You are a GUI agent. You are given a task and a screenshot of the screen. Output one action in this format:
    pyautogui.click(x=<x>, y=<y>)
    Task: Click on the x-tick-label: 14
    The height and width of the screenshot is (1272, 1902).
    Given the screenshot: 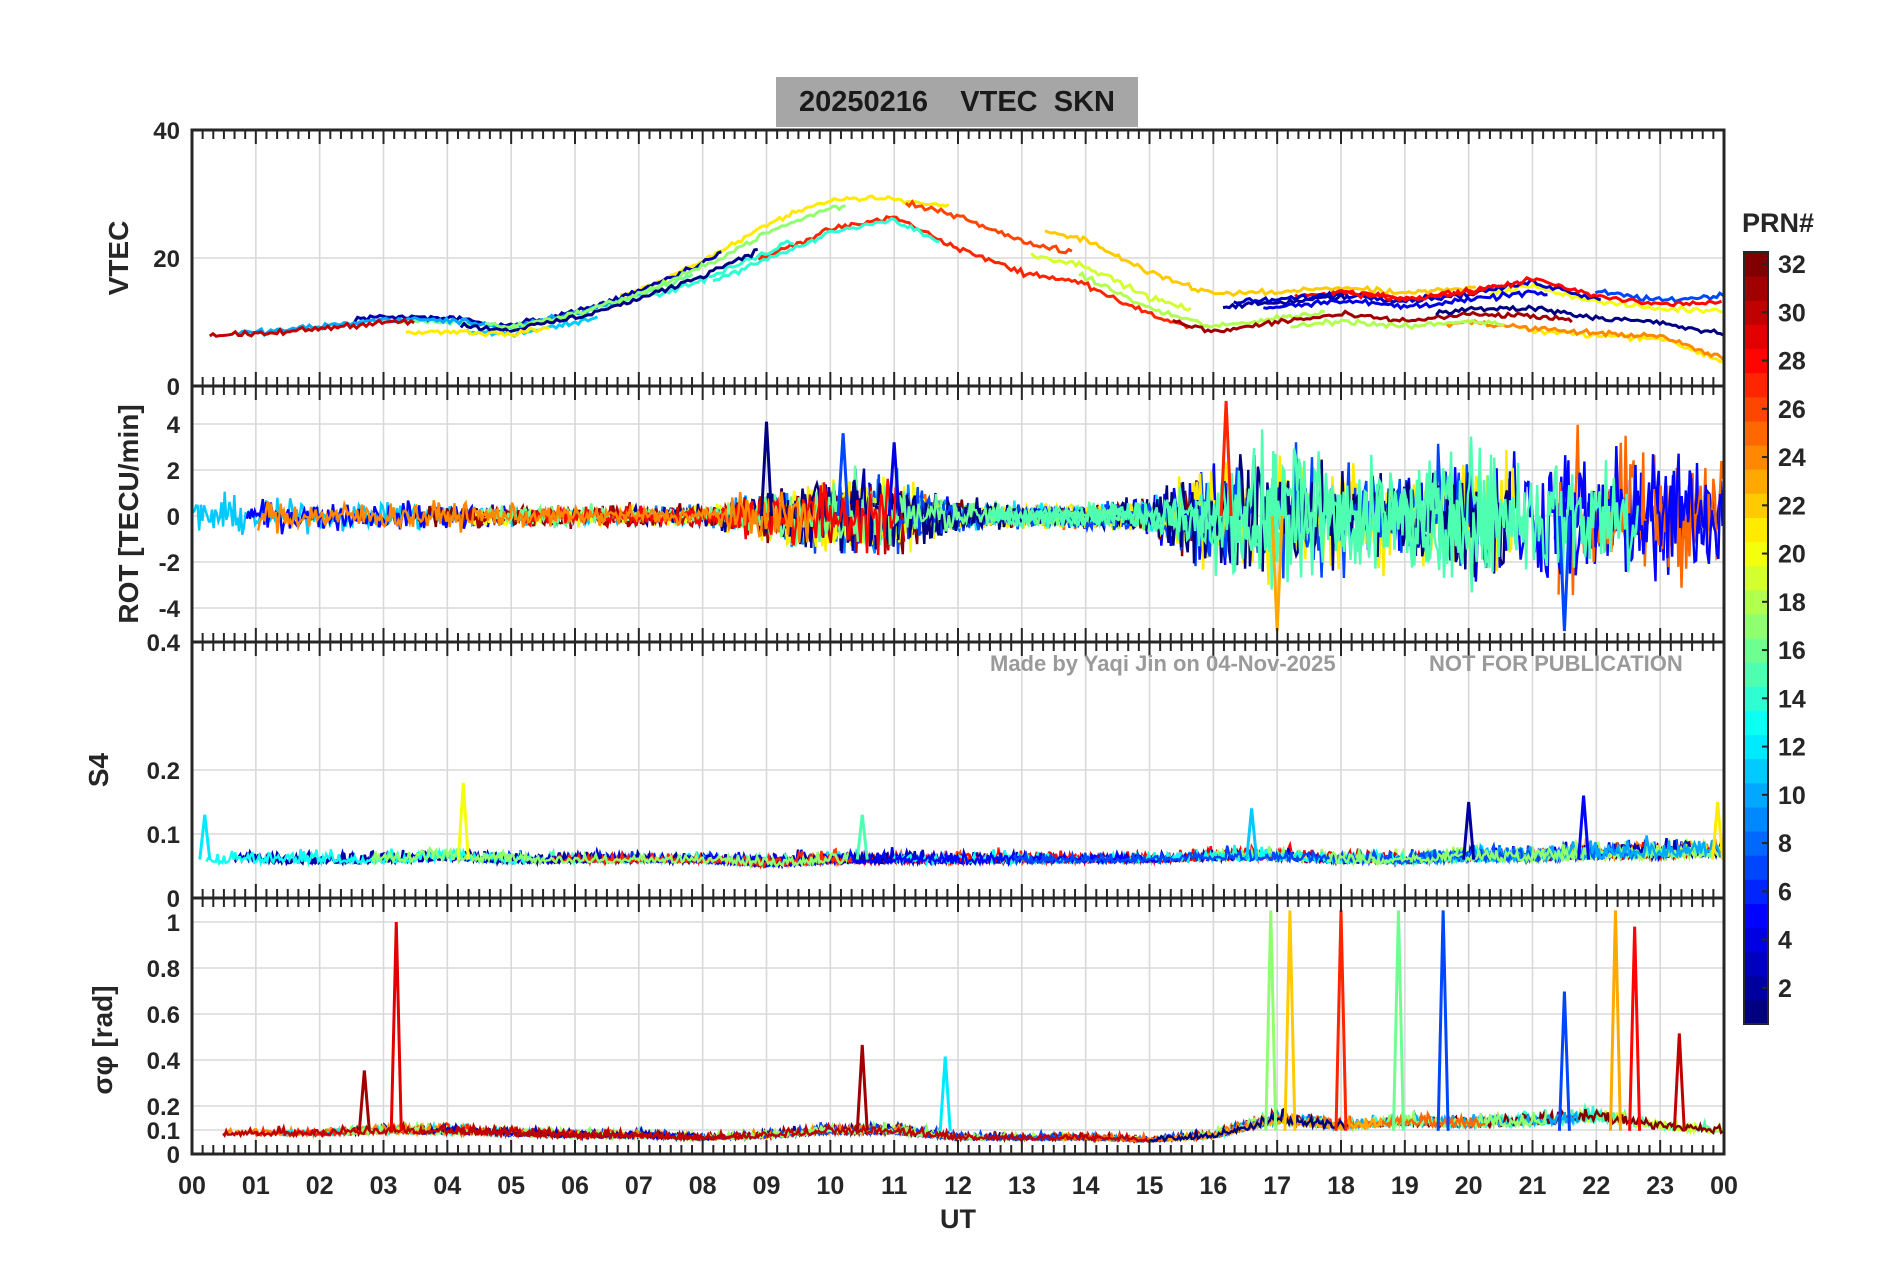 What is the action you would take?
    pyautogui.click(x=1086, y=1186)
    